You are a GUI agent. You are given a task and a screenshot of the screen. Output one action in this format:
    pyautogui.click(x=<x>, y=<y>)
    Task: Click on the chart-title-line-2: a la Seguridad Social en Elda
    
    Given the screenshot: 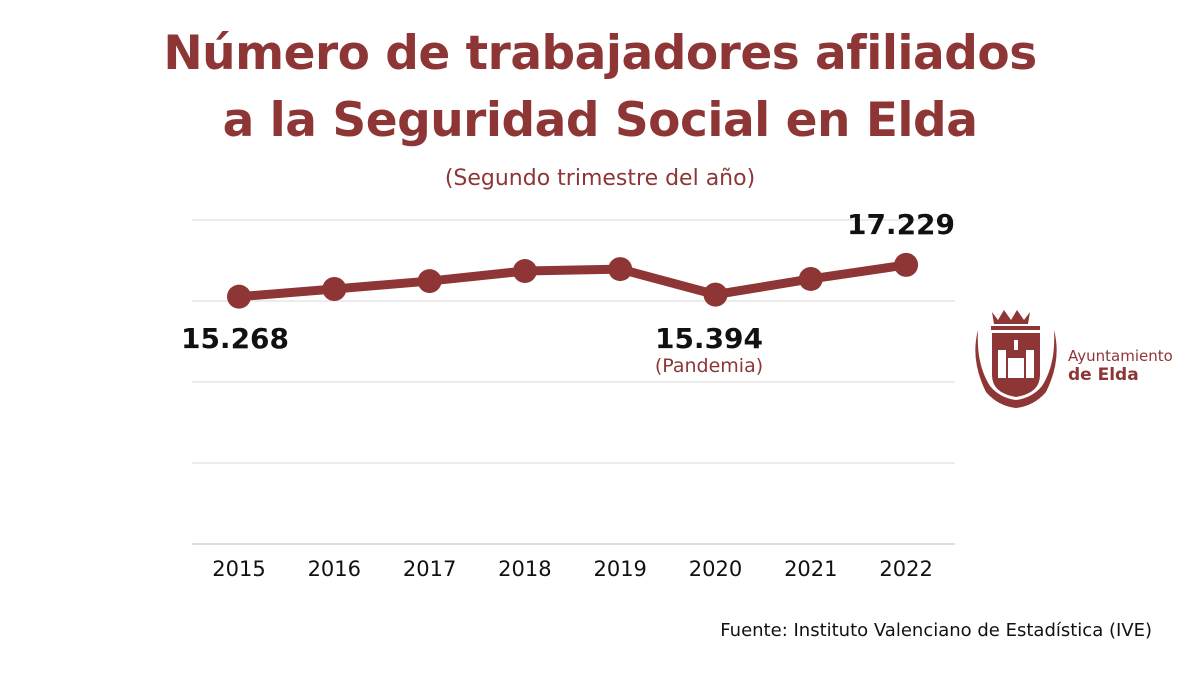 What is the action you would take?
    pyautogui.click(x=600, y=120)
    